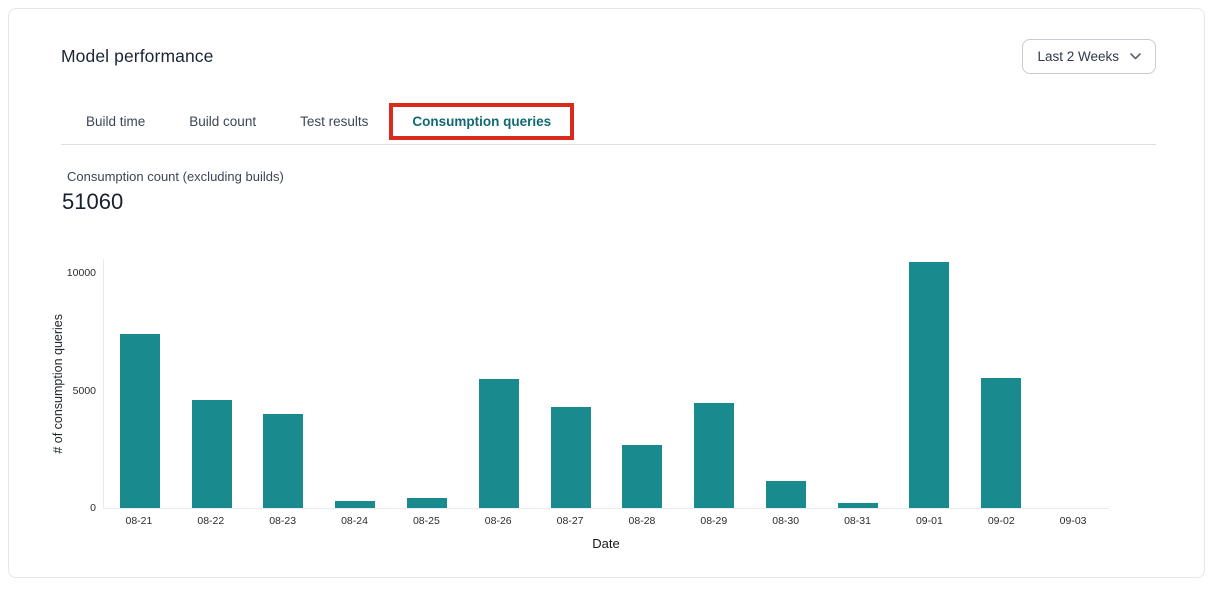  I want to click on tab-consumption-queries: Consumption queries, so click(482, 121).